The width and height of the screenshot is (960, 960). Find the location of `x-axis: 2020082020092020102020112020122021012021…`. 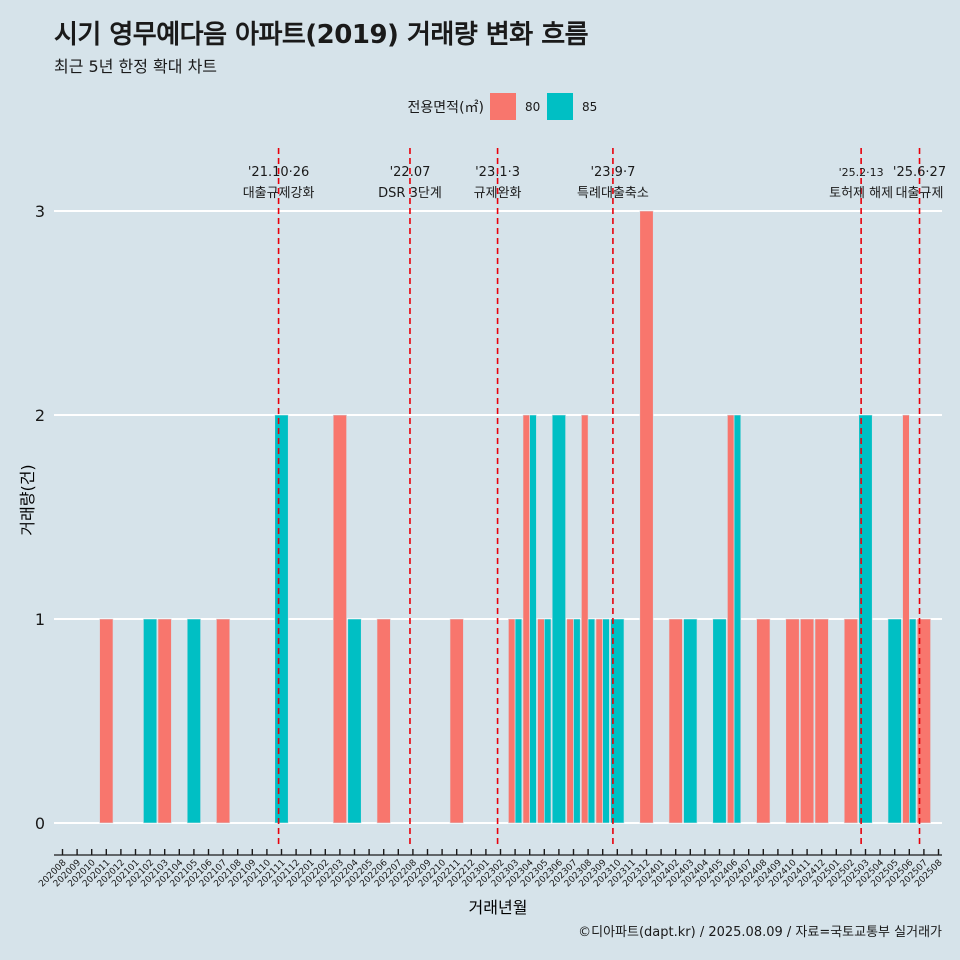

x-axis: 2020082020092020102020112020122021012021… is located at coordinates (491, 869).